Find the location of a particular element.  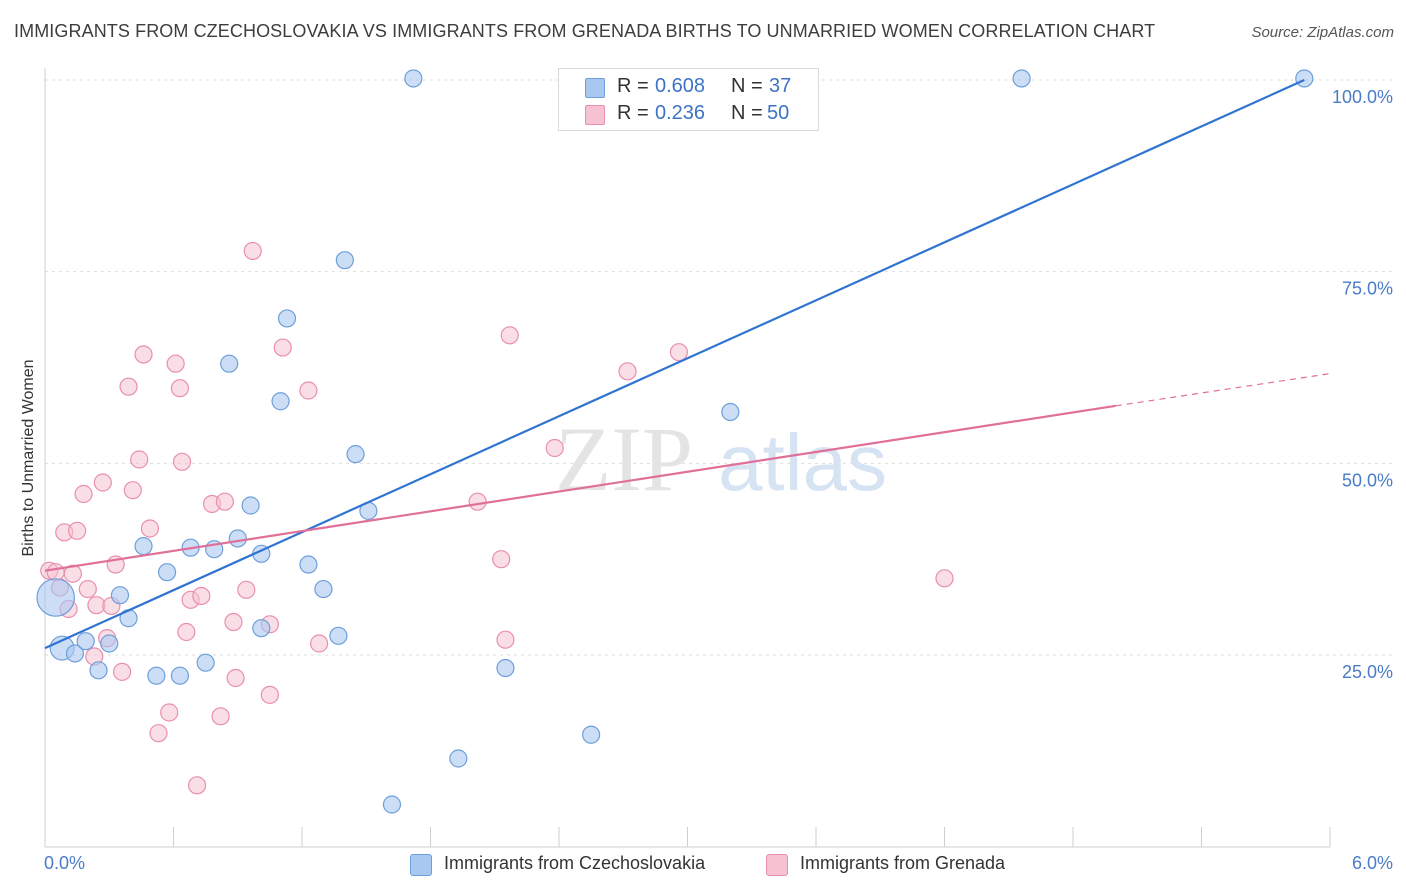

r-value: 0.236 is located at coordinates (680, 113).